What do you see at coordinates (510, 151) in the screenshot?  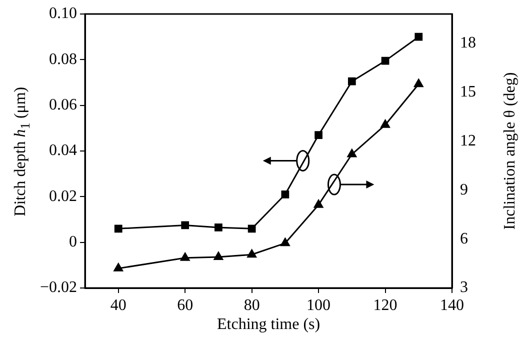 I see `y2-axis-title: Inclination angle θ (deg)` at bounding box center [510, 151].